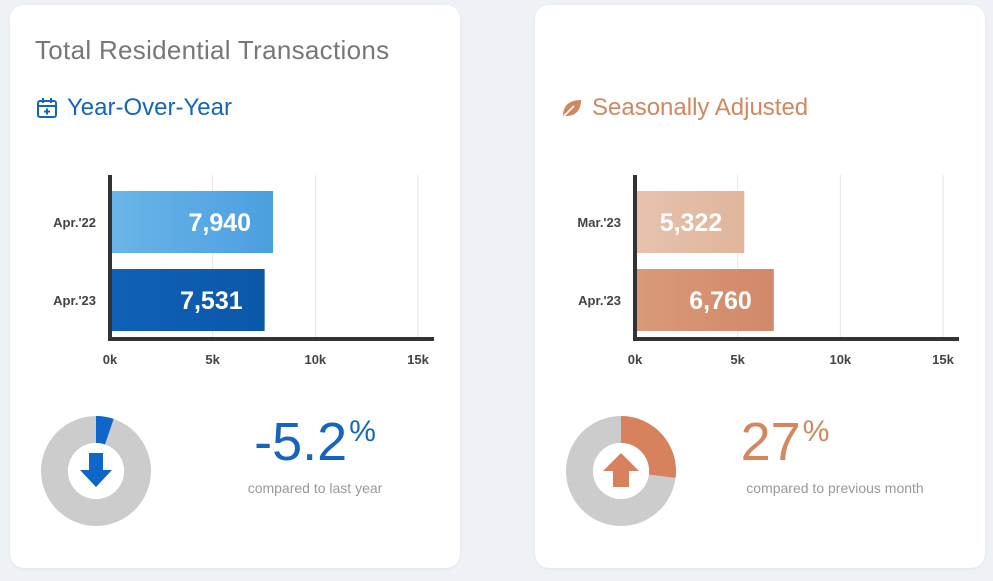 The image size is (993, 581). I want to click on seasonal-bar-chart: 5,322 Mar.'23 6,760 Apr.'23 0k 5k 10k 15k, so click(768, 271).